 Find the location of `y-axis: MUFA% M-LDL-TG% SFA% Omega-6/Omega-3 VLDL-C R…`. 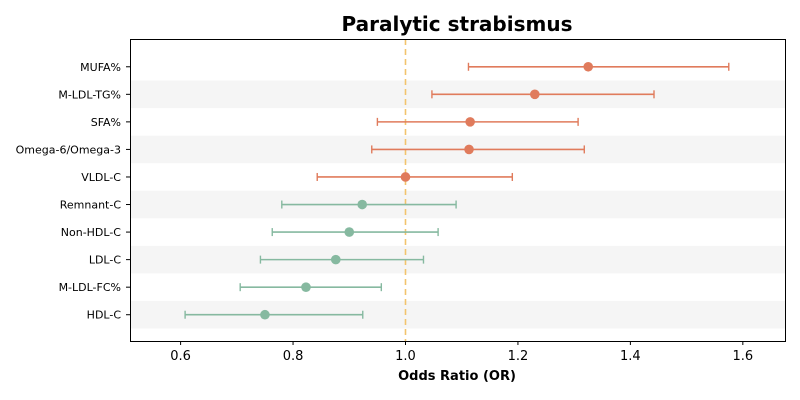

y-axis: MUFA% M-LDL-TG% SFA% Omega-6/Omega-3 VLDL-C R… is located at coordinates (73, 191).